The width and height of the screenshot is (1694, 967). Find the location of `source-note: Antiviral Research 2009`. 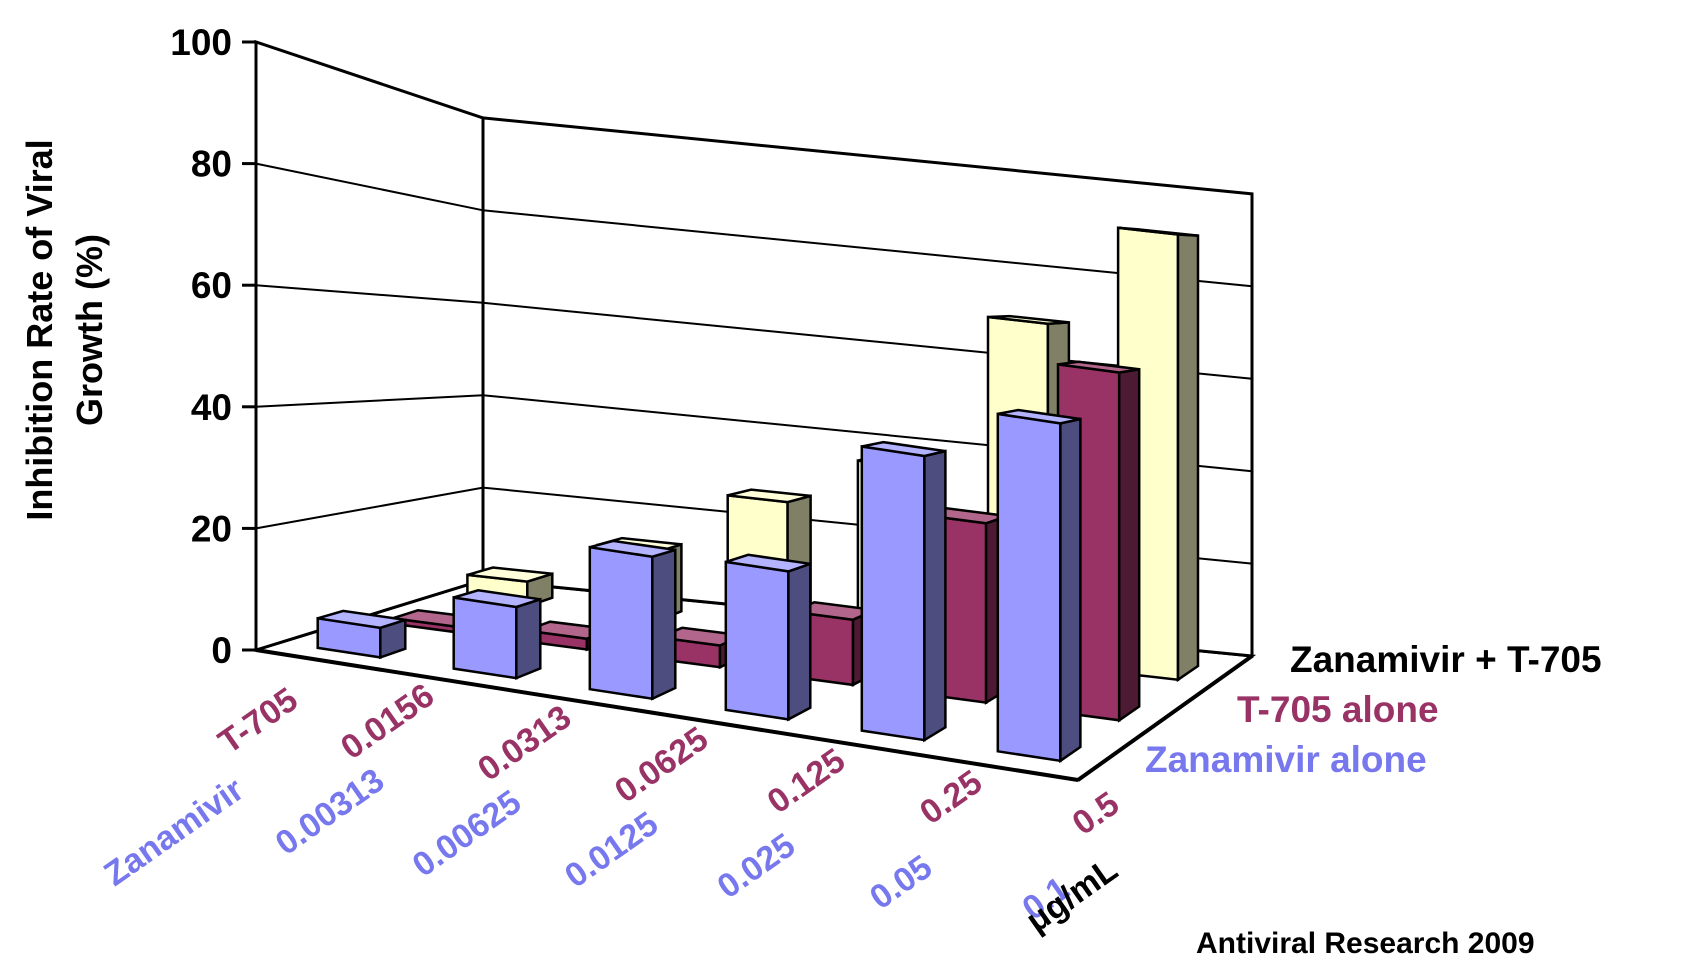

source-note: Antiviral Research 2009 is located at coordinates (1365, 943).